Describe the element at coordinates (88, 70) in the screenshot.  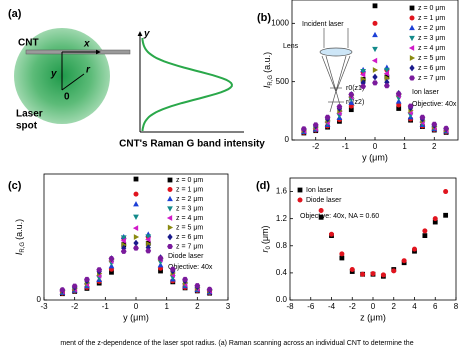
I see `r-label: r` at that location.